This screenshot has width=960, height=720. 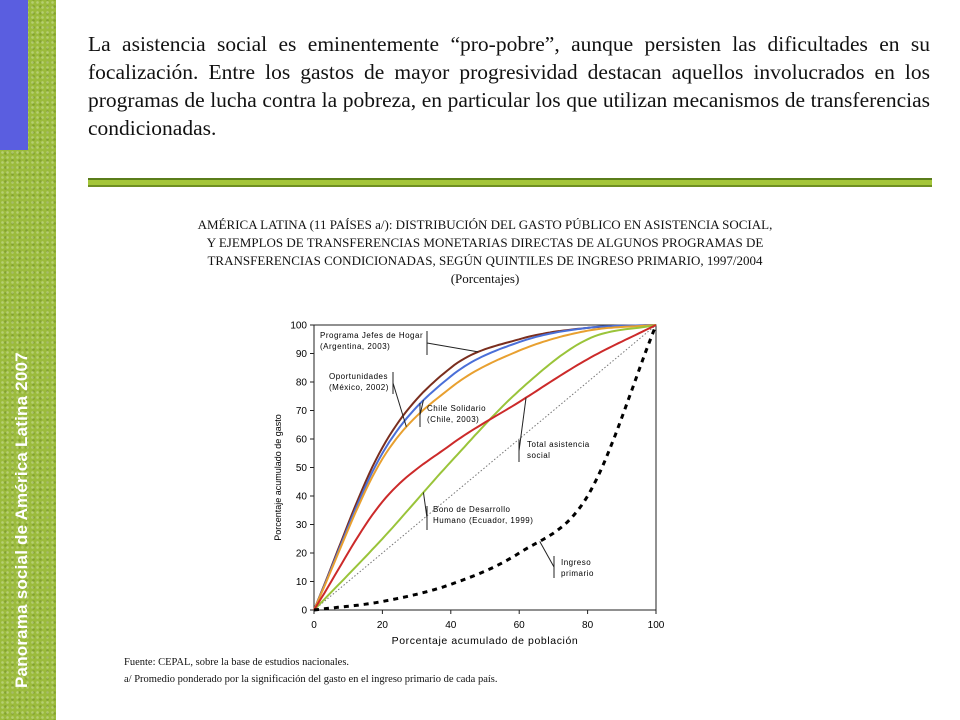 I want to click on x-axis-label: Porcentaje acumulado de población, so click(x=485, y=641).